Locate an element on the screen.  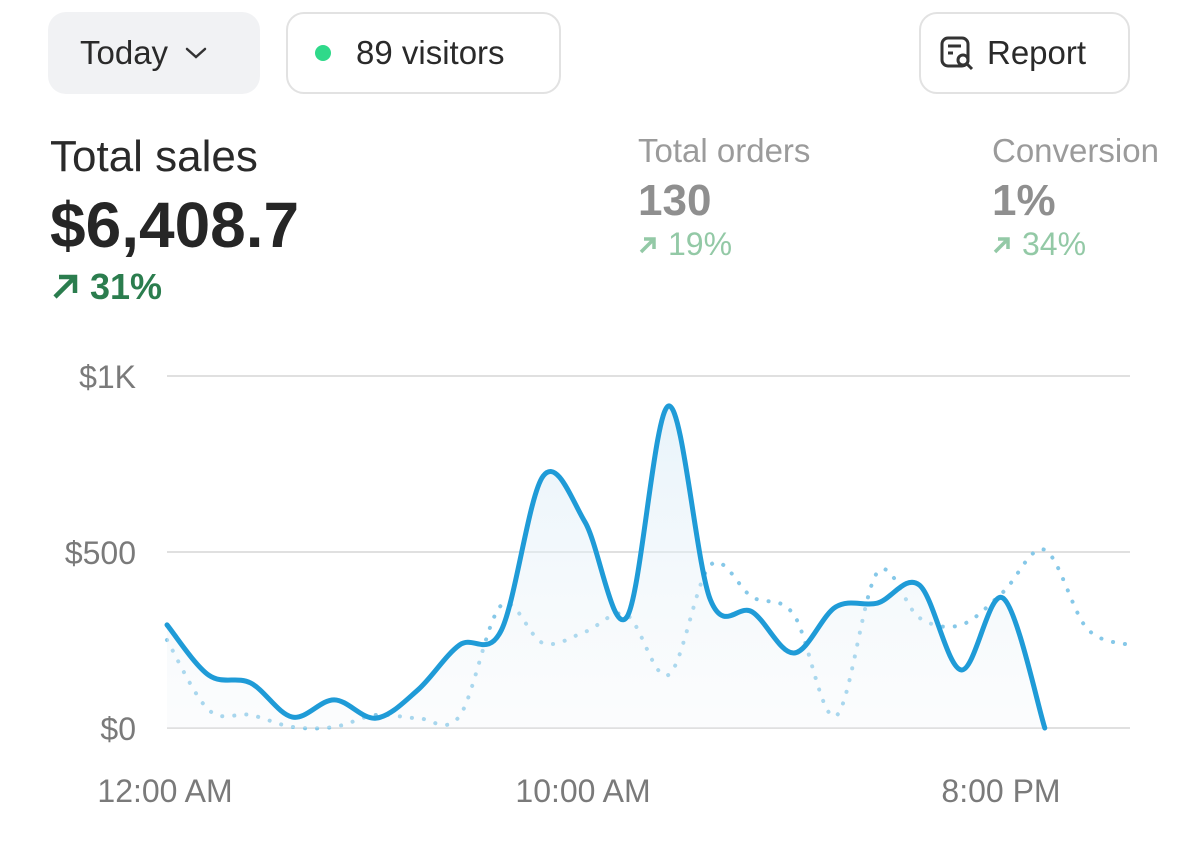
report-icon is located at coordinates (957, 53).